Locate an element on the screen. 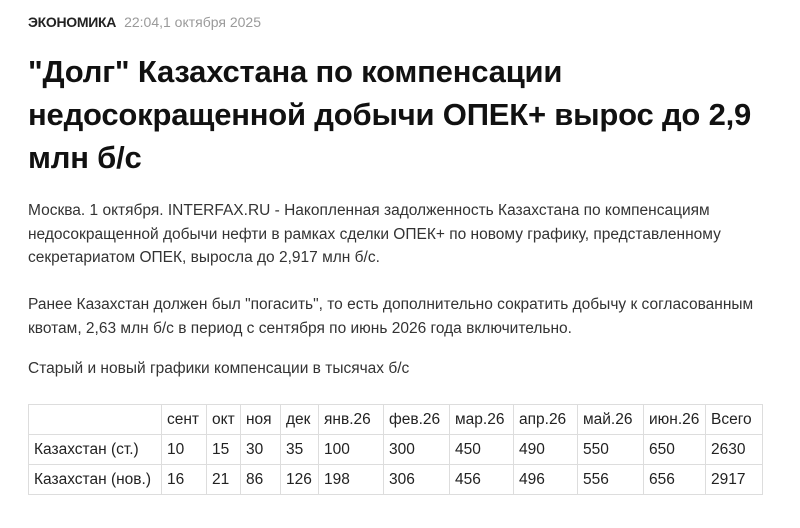 Image resolution: width=800 pixels, height=528 pixels. table-cell: апр.26 is located at coordinates (545, 419).